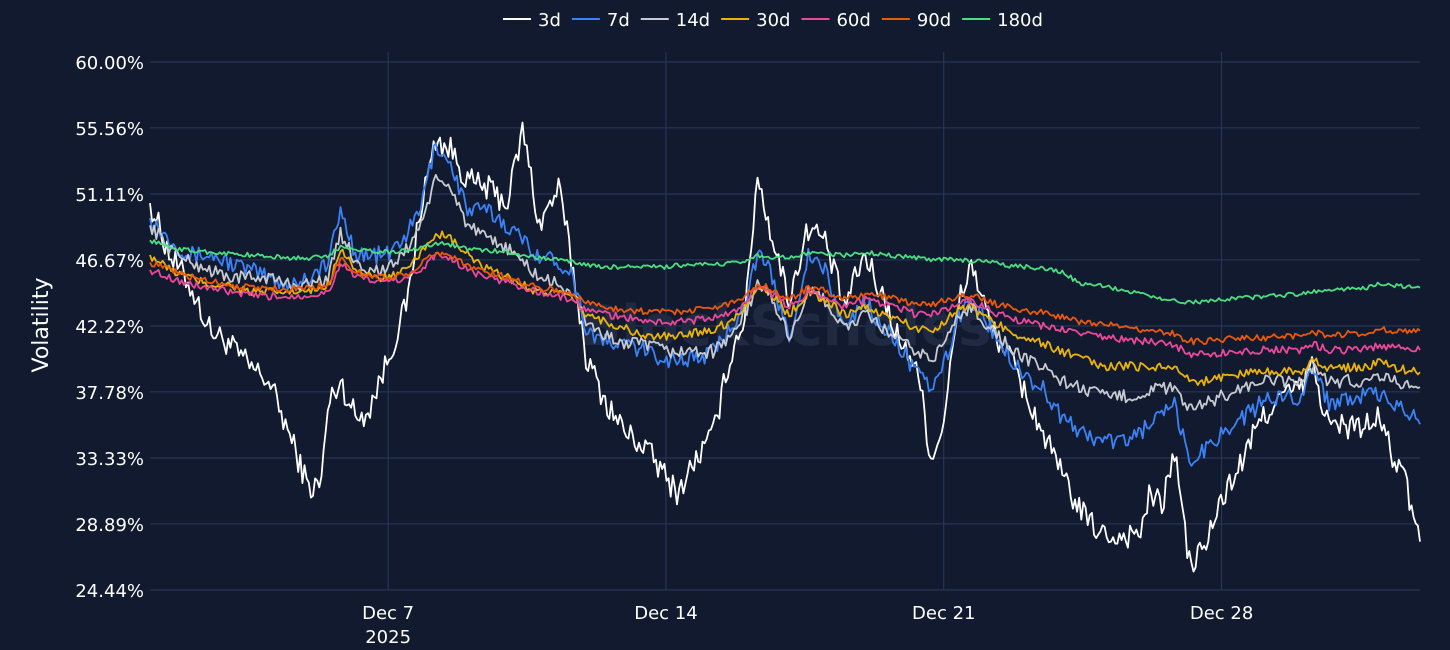 The image size is (1450, 650). Describe the element at coordinates (1221, 613) in the screenshot. I see `x-tick-label: Dec 28` at that location.